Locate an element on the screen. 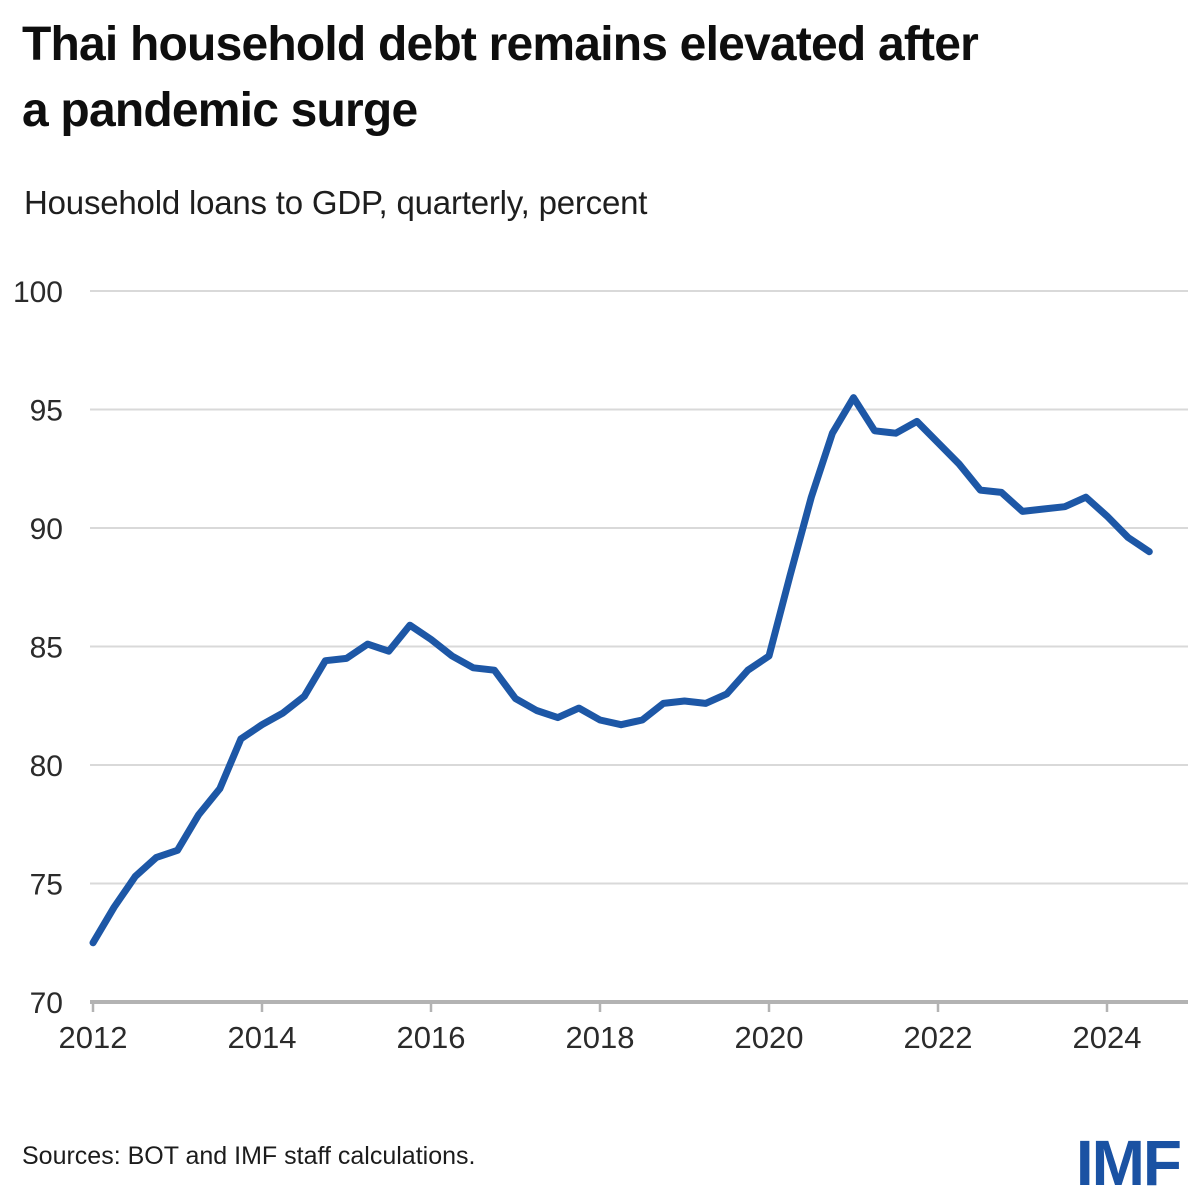 This screenshot has height=1200, width=1200. y-axis-tick-label: 75 is located at coordinates (46, 885).